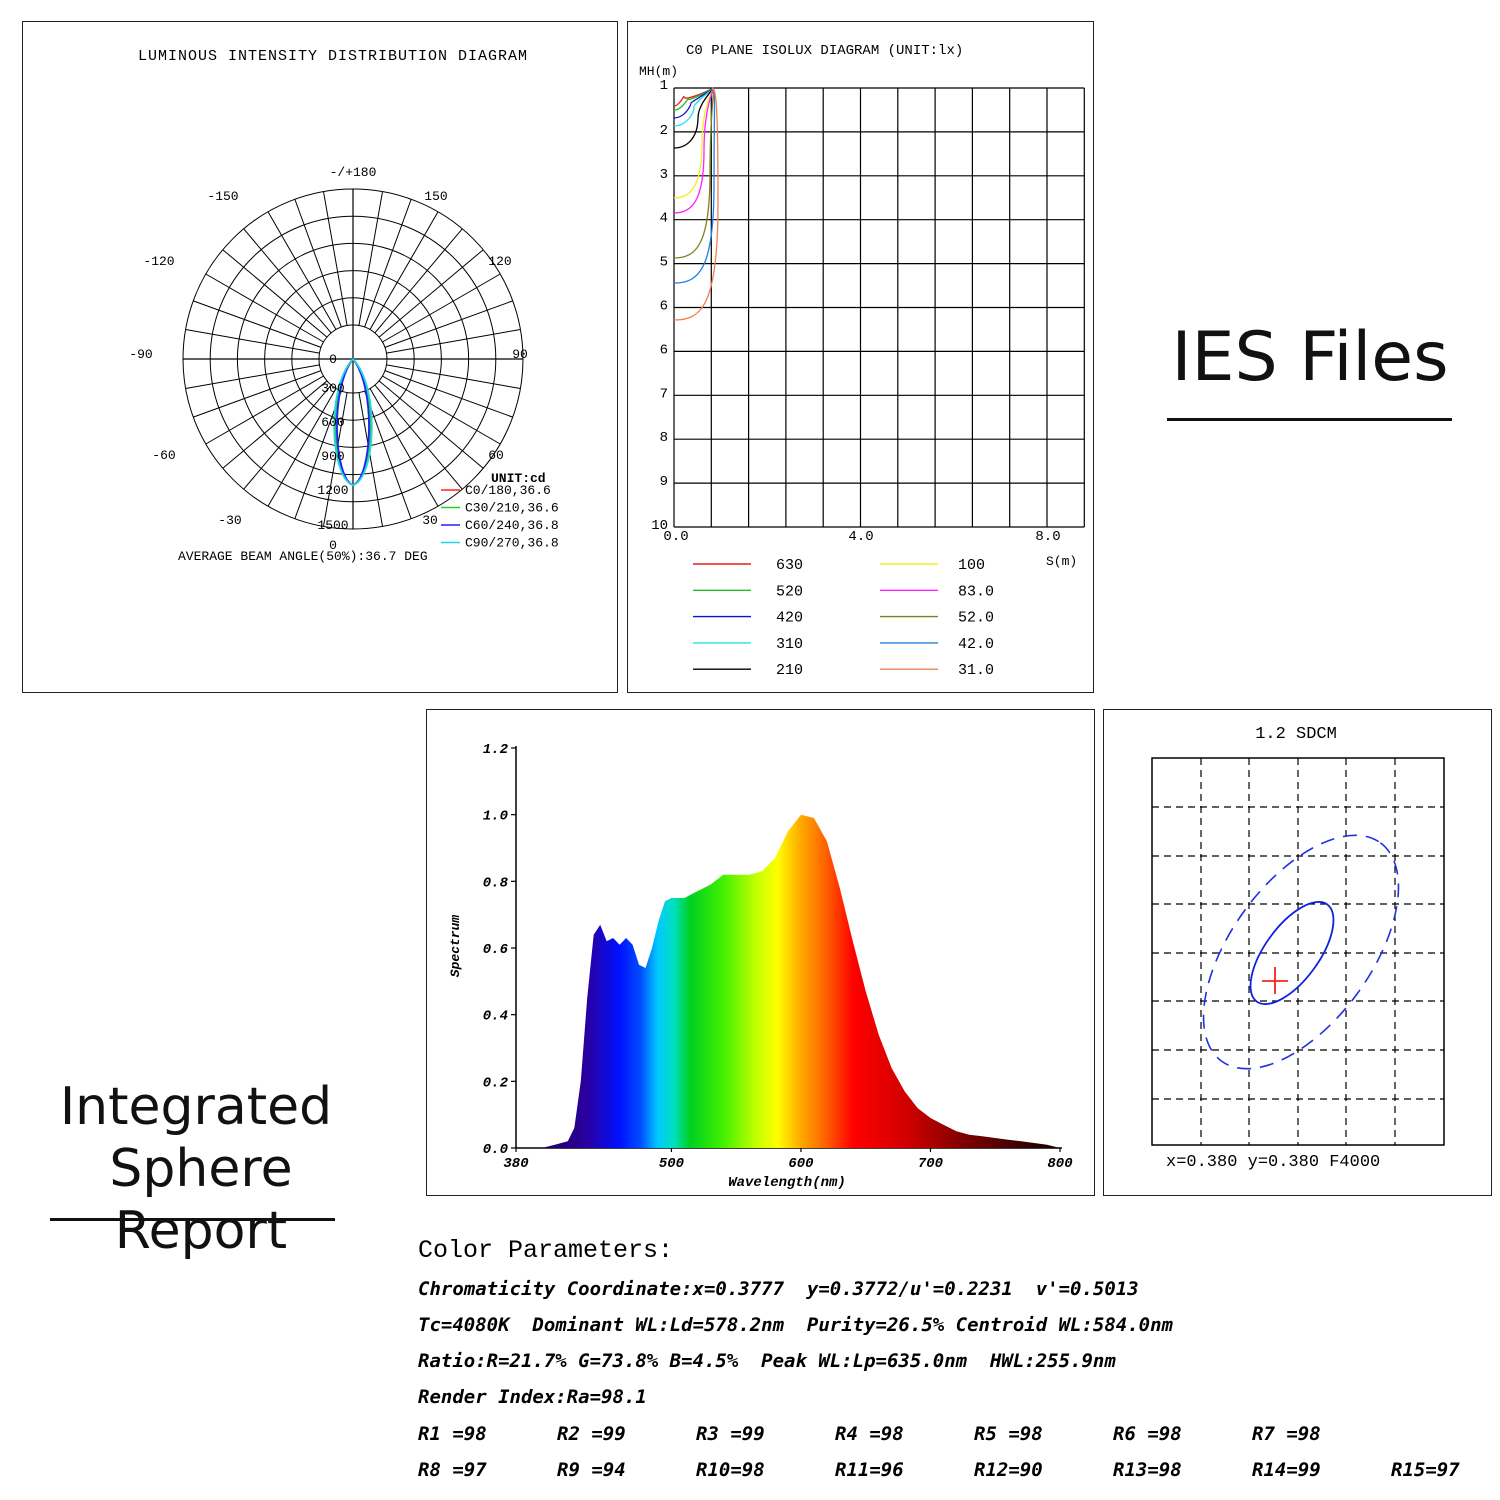 The height and width of the screenshot is (1500, 1500). I want to click on render-index-r-value: R8 =97, so click(452, 1470).